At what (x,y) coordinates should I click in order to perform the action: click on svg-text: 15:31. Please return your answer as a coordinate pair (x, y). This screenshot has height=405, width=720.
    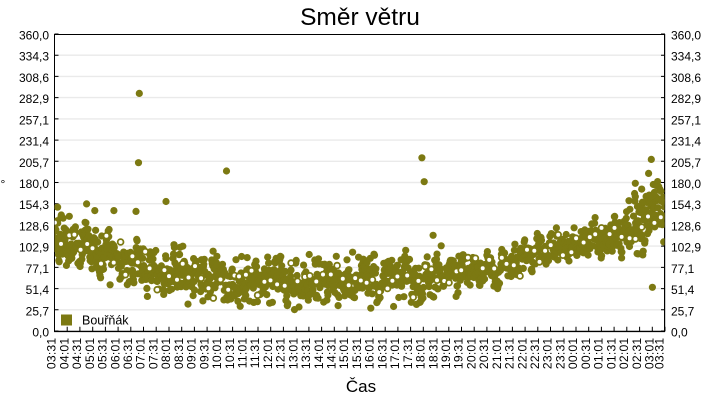
    Looking at the image, I should click on (357, 354).